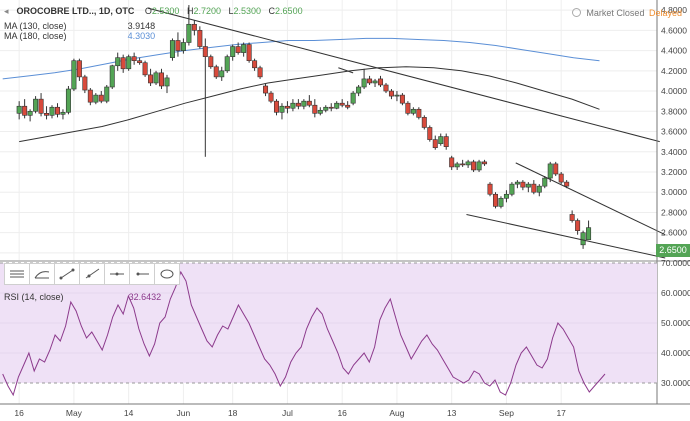  Describe the element at coordinates (674, 132) in the screenshot. I see `price-y-tick: 3.6000` at that location.